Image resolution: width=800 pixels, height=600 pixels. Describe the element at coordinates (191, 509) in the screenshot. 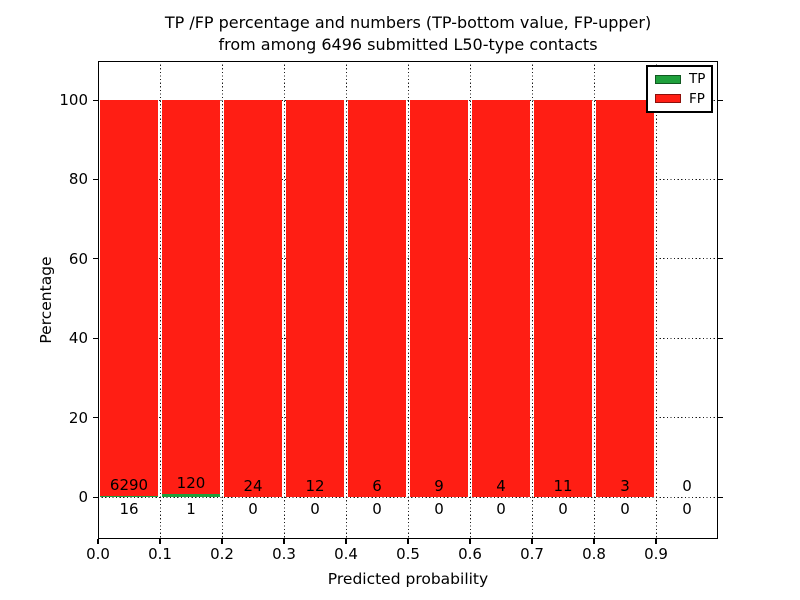

I see `tp-count-label: 1` at that location.